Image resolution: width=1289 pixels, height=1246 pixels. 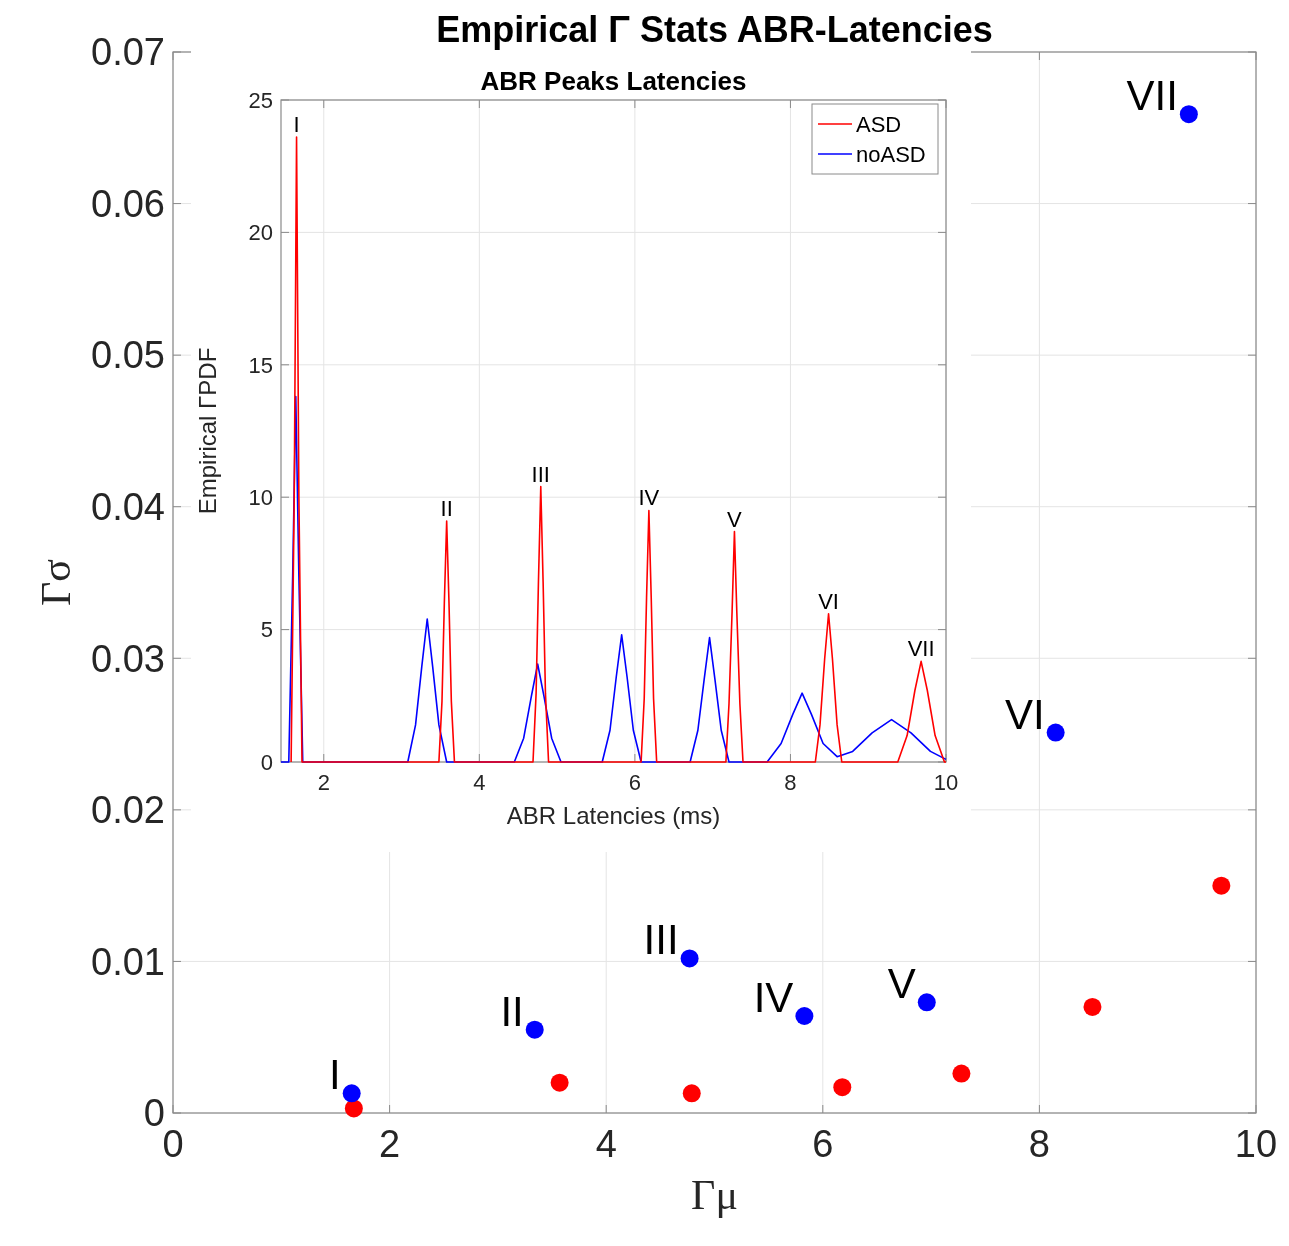 I want to click on y-tick-label: 0.04, so click(x=128, y=507).